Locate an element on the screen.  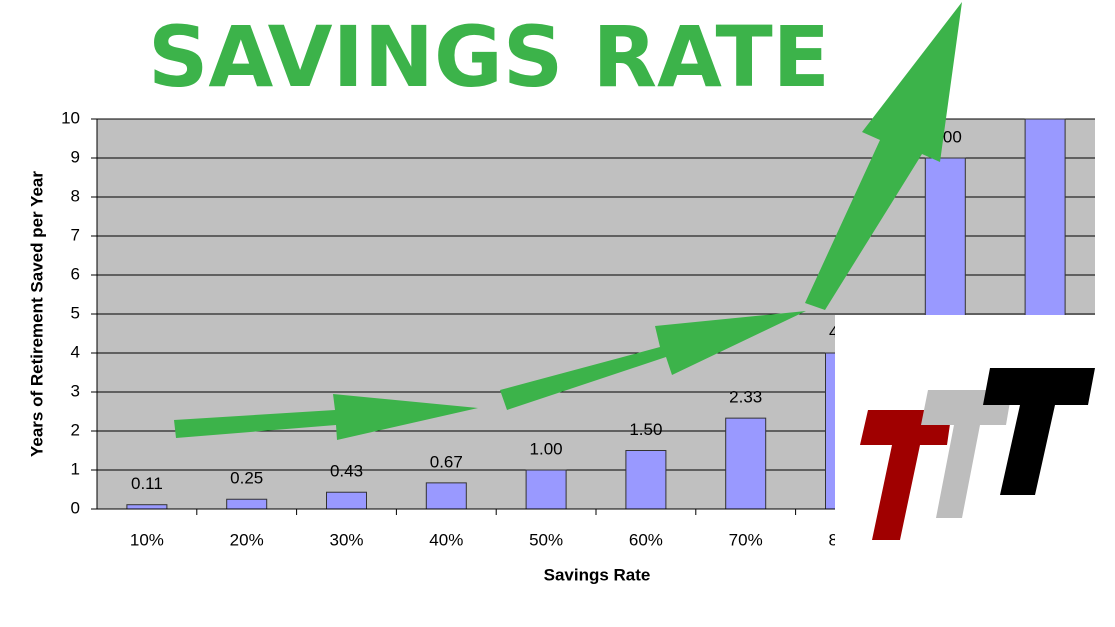
y-tick-label: 9 is located at coordinates (75, 156).